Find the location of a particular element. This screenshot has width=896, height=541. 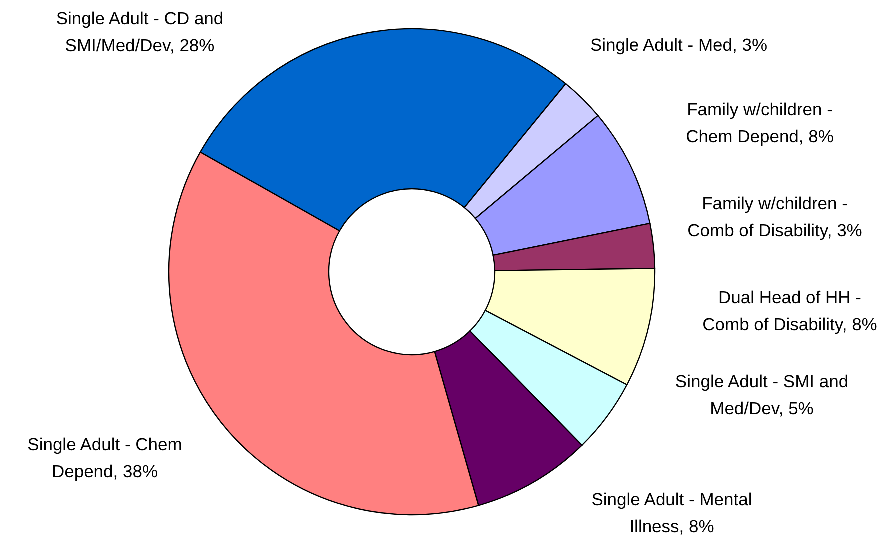

slice-label: Single Adult - Chem Depend, 38% is located at coordinates (105, 458).